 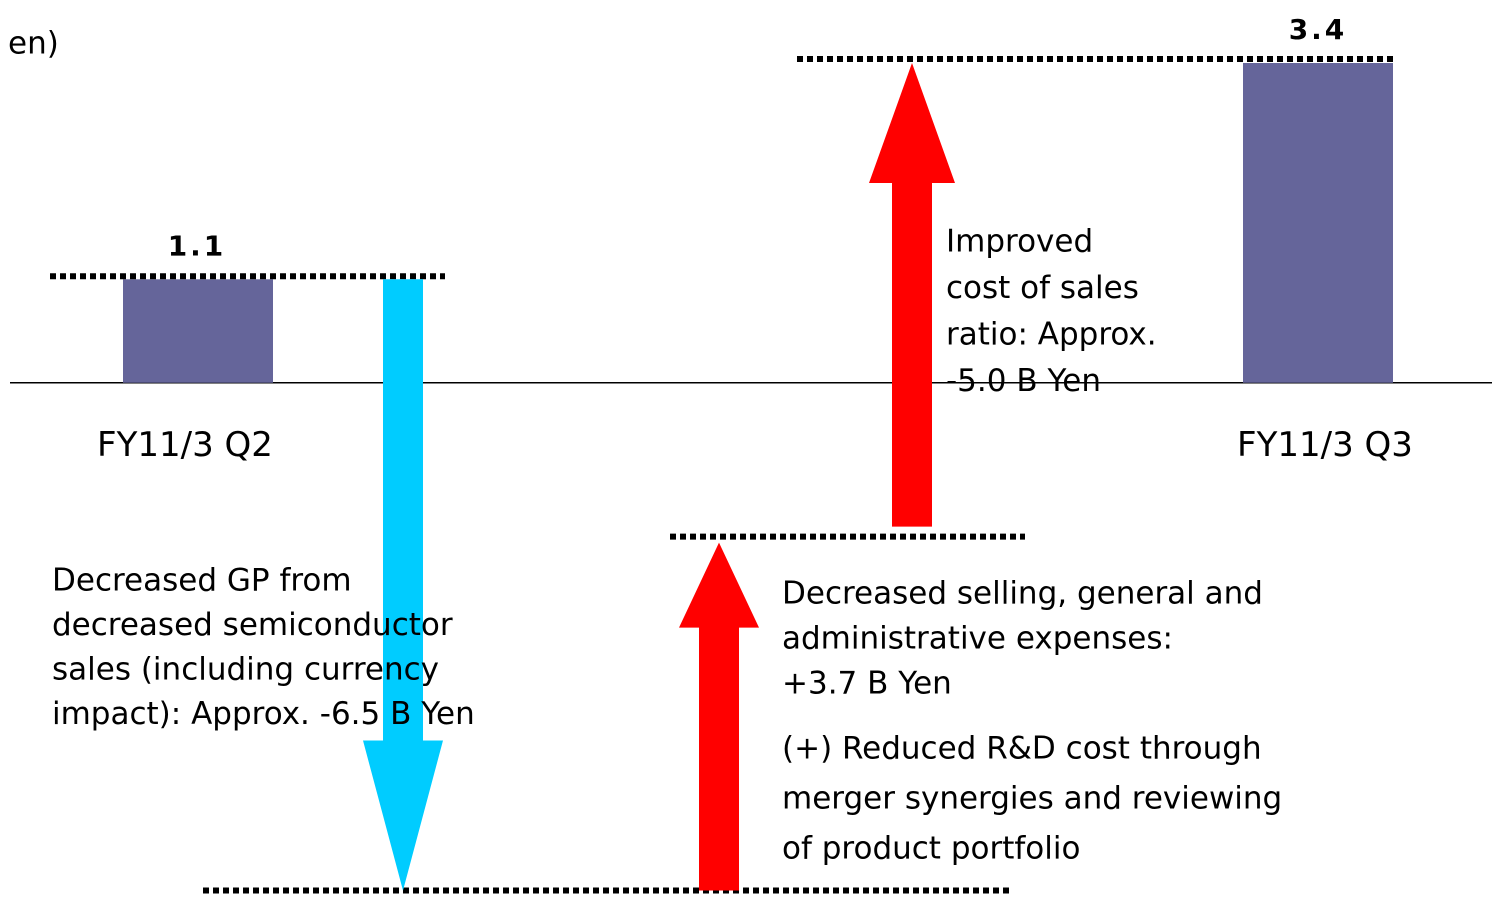 What do you see at coordinates (245, 670) in the screenshot?
I see `annotation: sales (including currency` at bounding box center [245, 670].